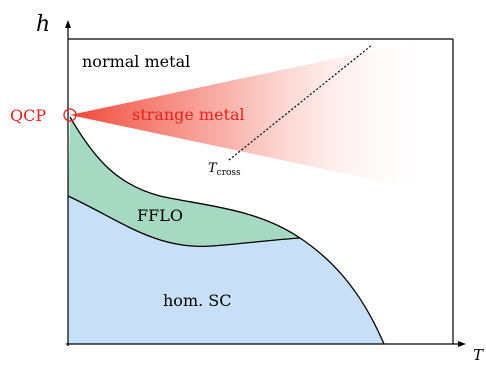  I want to click on x-axis-arrow-icon, so click(462, 344).